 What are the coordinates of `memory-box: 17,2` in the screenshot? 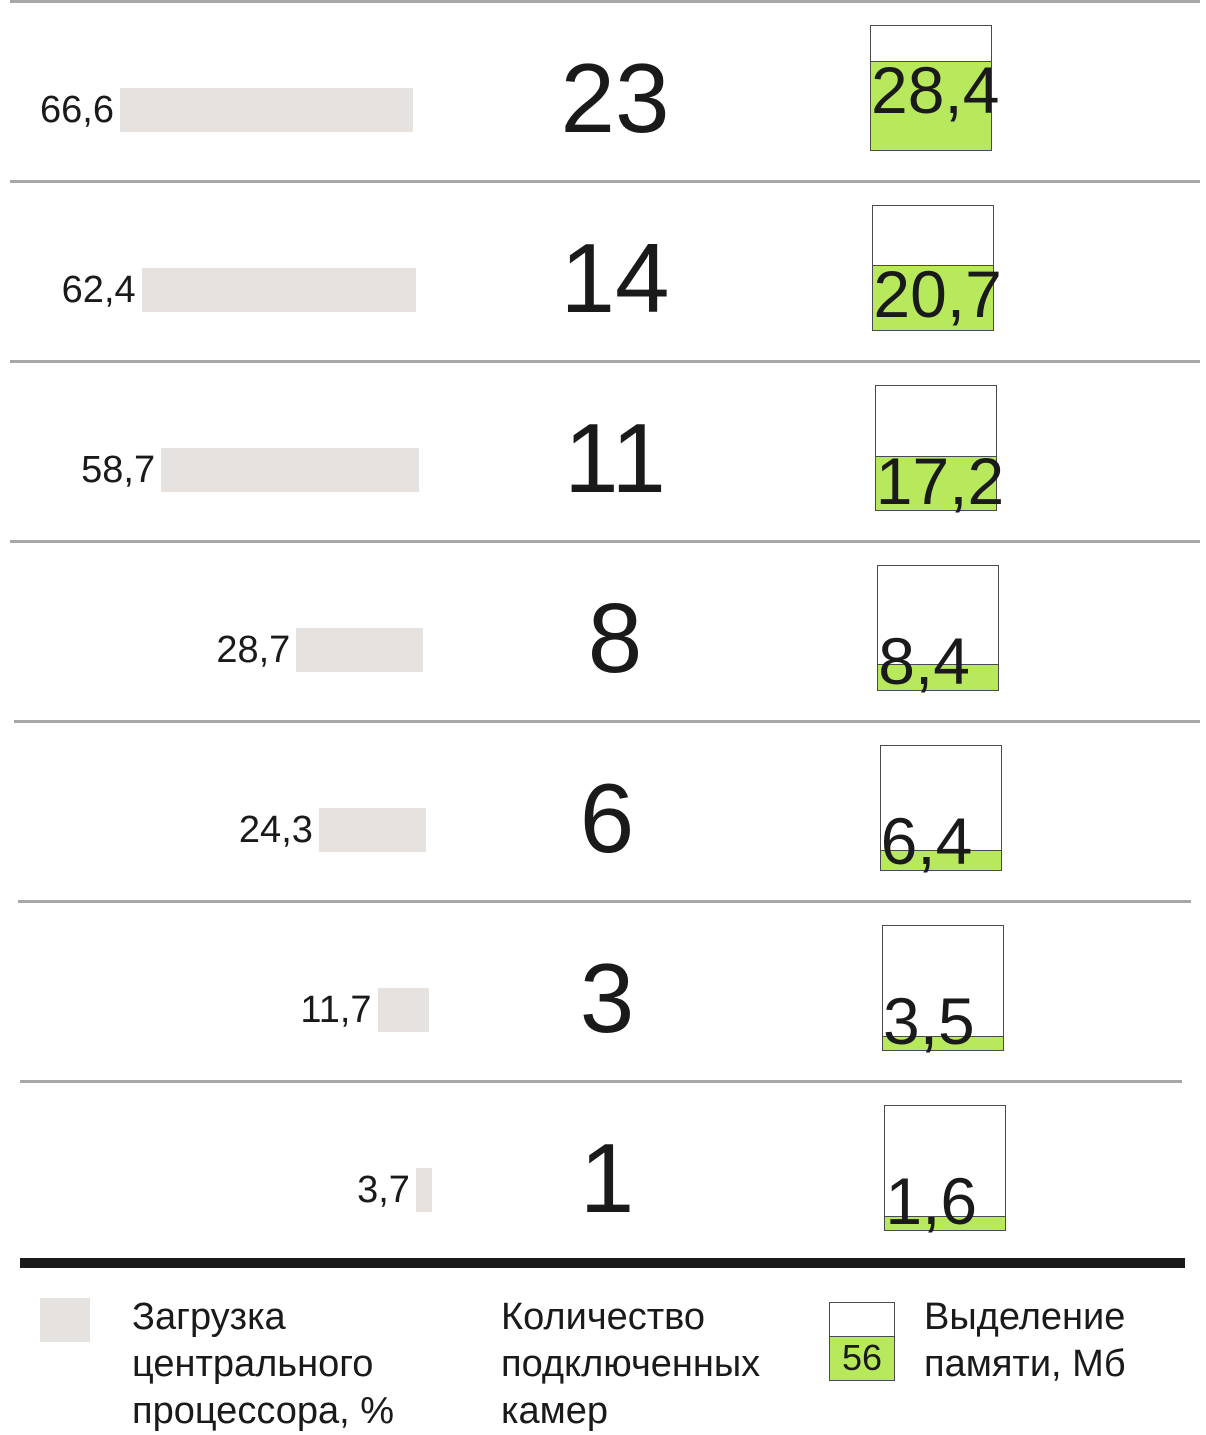 It's located at (939, 449).